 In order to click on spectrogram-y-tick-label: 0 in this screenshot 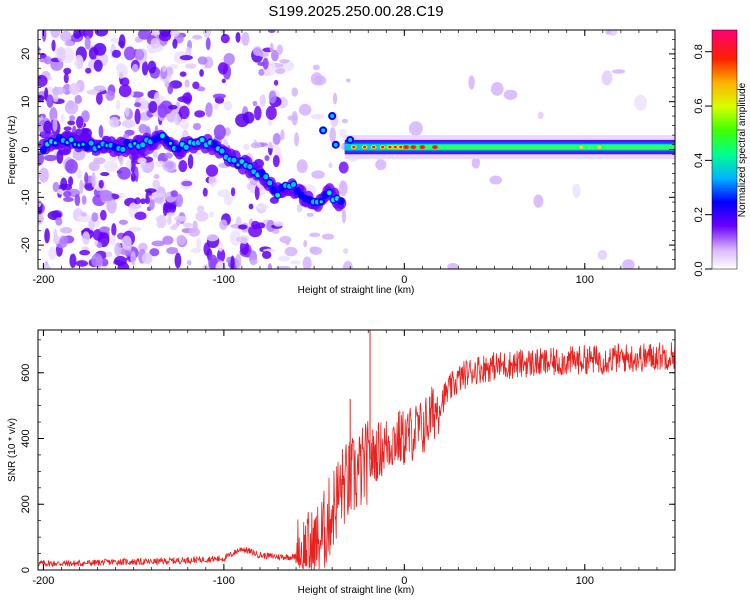, I will do `click(26, 149)`.